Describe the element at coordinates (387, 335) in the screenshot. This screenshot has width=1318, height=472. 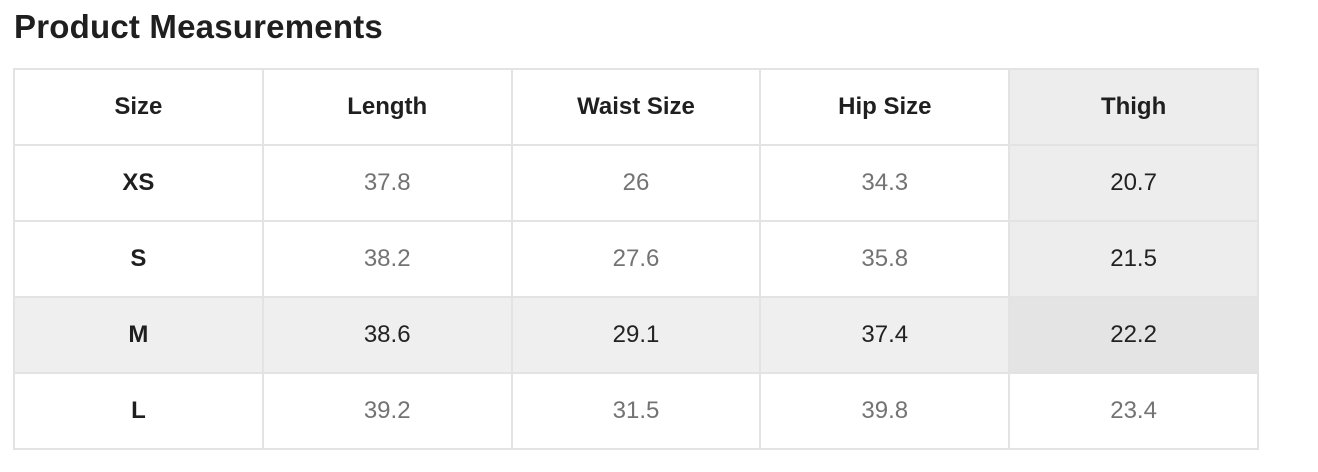
I see `measurement-cell-m-length: 38.6` at that location.